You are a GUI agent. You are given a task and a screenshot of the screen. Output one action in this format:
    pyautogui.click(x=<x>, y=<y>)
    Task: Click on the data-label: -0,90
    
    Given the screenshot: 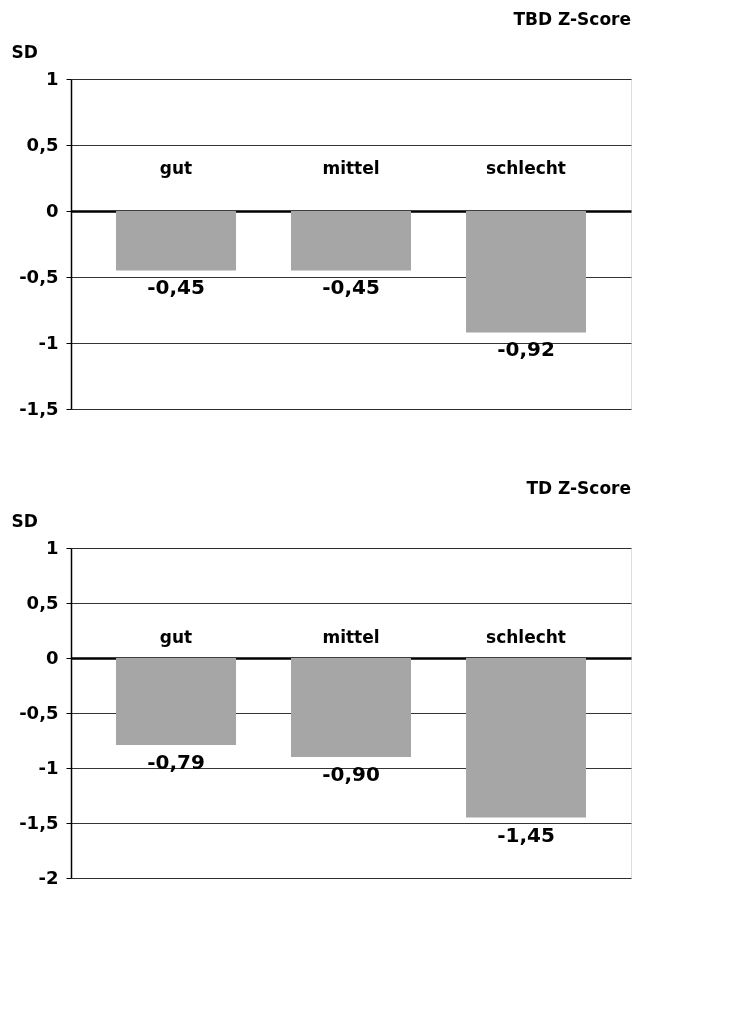 What is the action you would take?
    pyautogui.click(x=351, y=774)
    